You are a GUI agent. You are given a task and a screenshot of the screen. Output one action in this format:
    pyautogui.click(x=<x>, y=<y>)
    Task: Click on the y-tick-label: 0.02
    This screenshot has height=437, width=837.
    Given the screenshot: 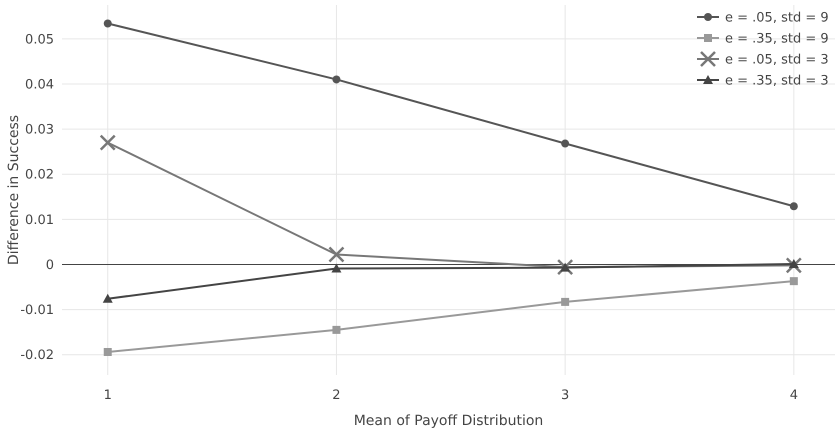 What is the action you would take?
    pyautogui.click(x=39, y=175)
    